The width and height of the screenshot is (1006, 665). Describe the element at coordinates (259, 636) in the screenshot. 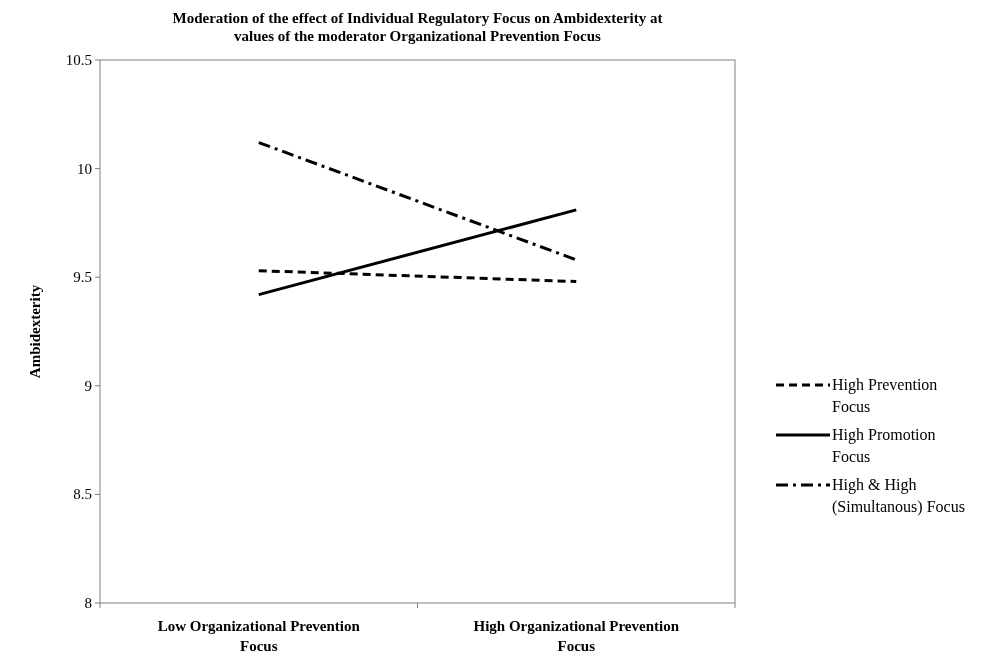

I see `x-tick-label: Low Organizational Prevention Focus` at that location.